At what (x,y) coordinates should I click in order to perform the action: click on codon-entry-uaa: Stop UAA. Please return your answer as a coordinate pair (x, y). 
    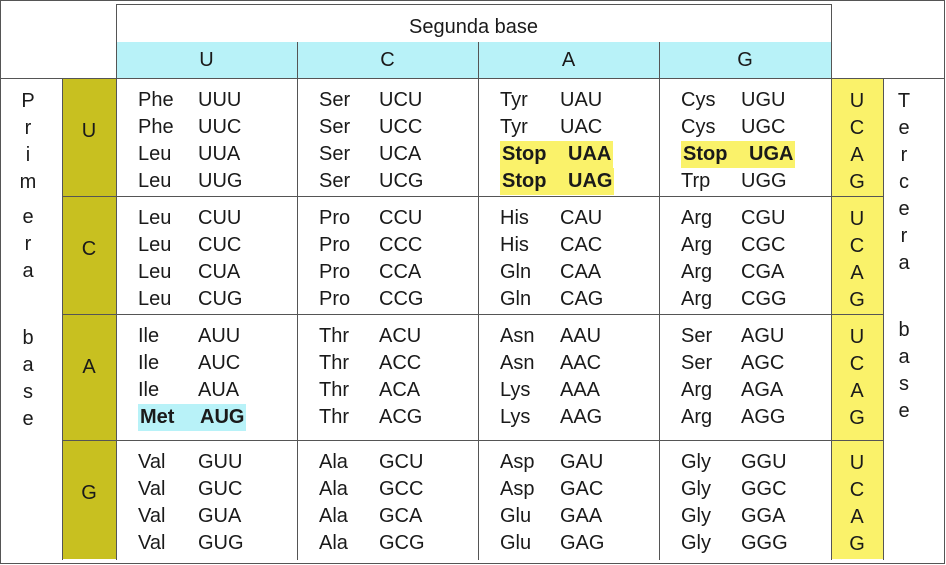
    Looking at the image, I should click on (557, 154).